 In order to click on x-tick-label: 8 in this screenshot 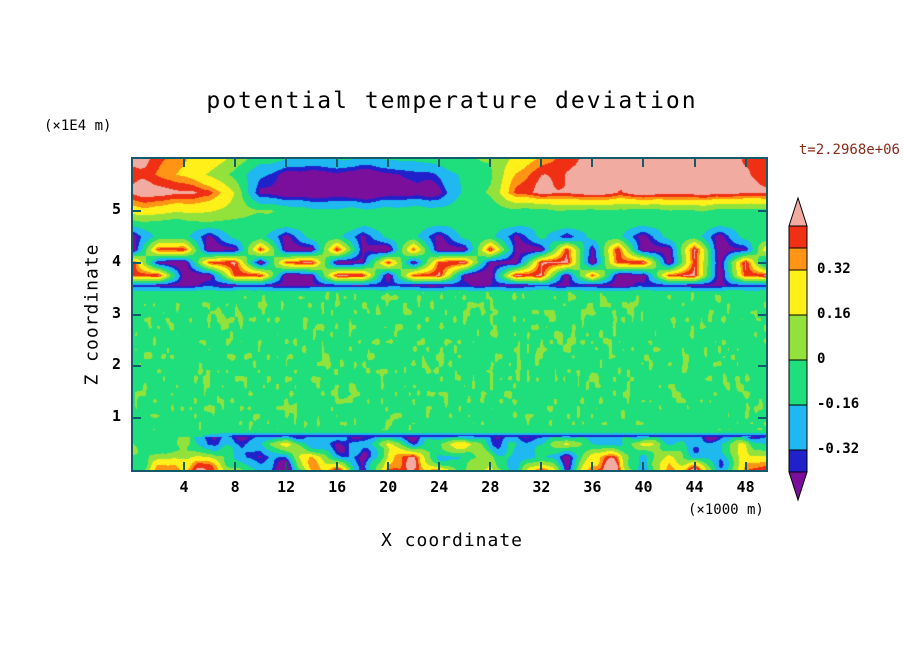, I will do `click(235, 487)`.